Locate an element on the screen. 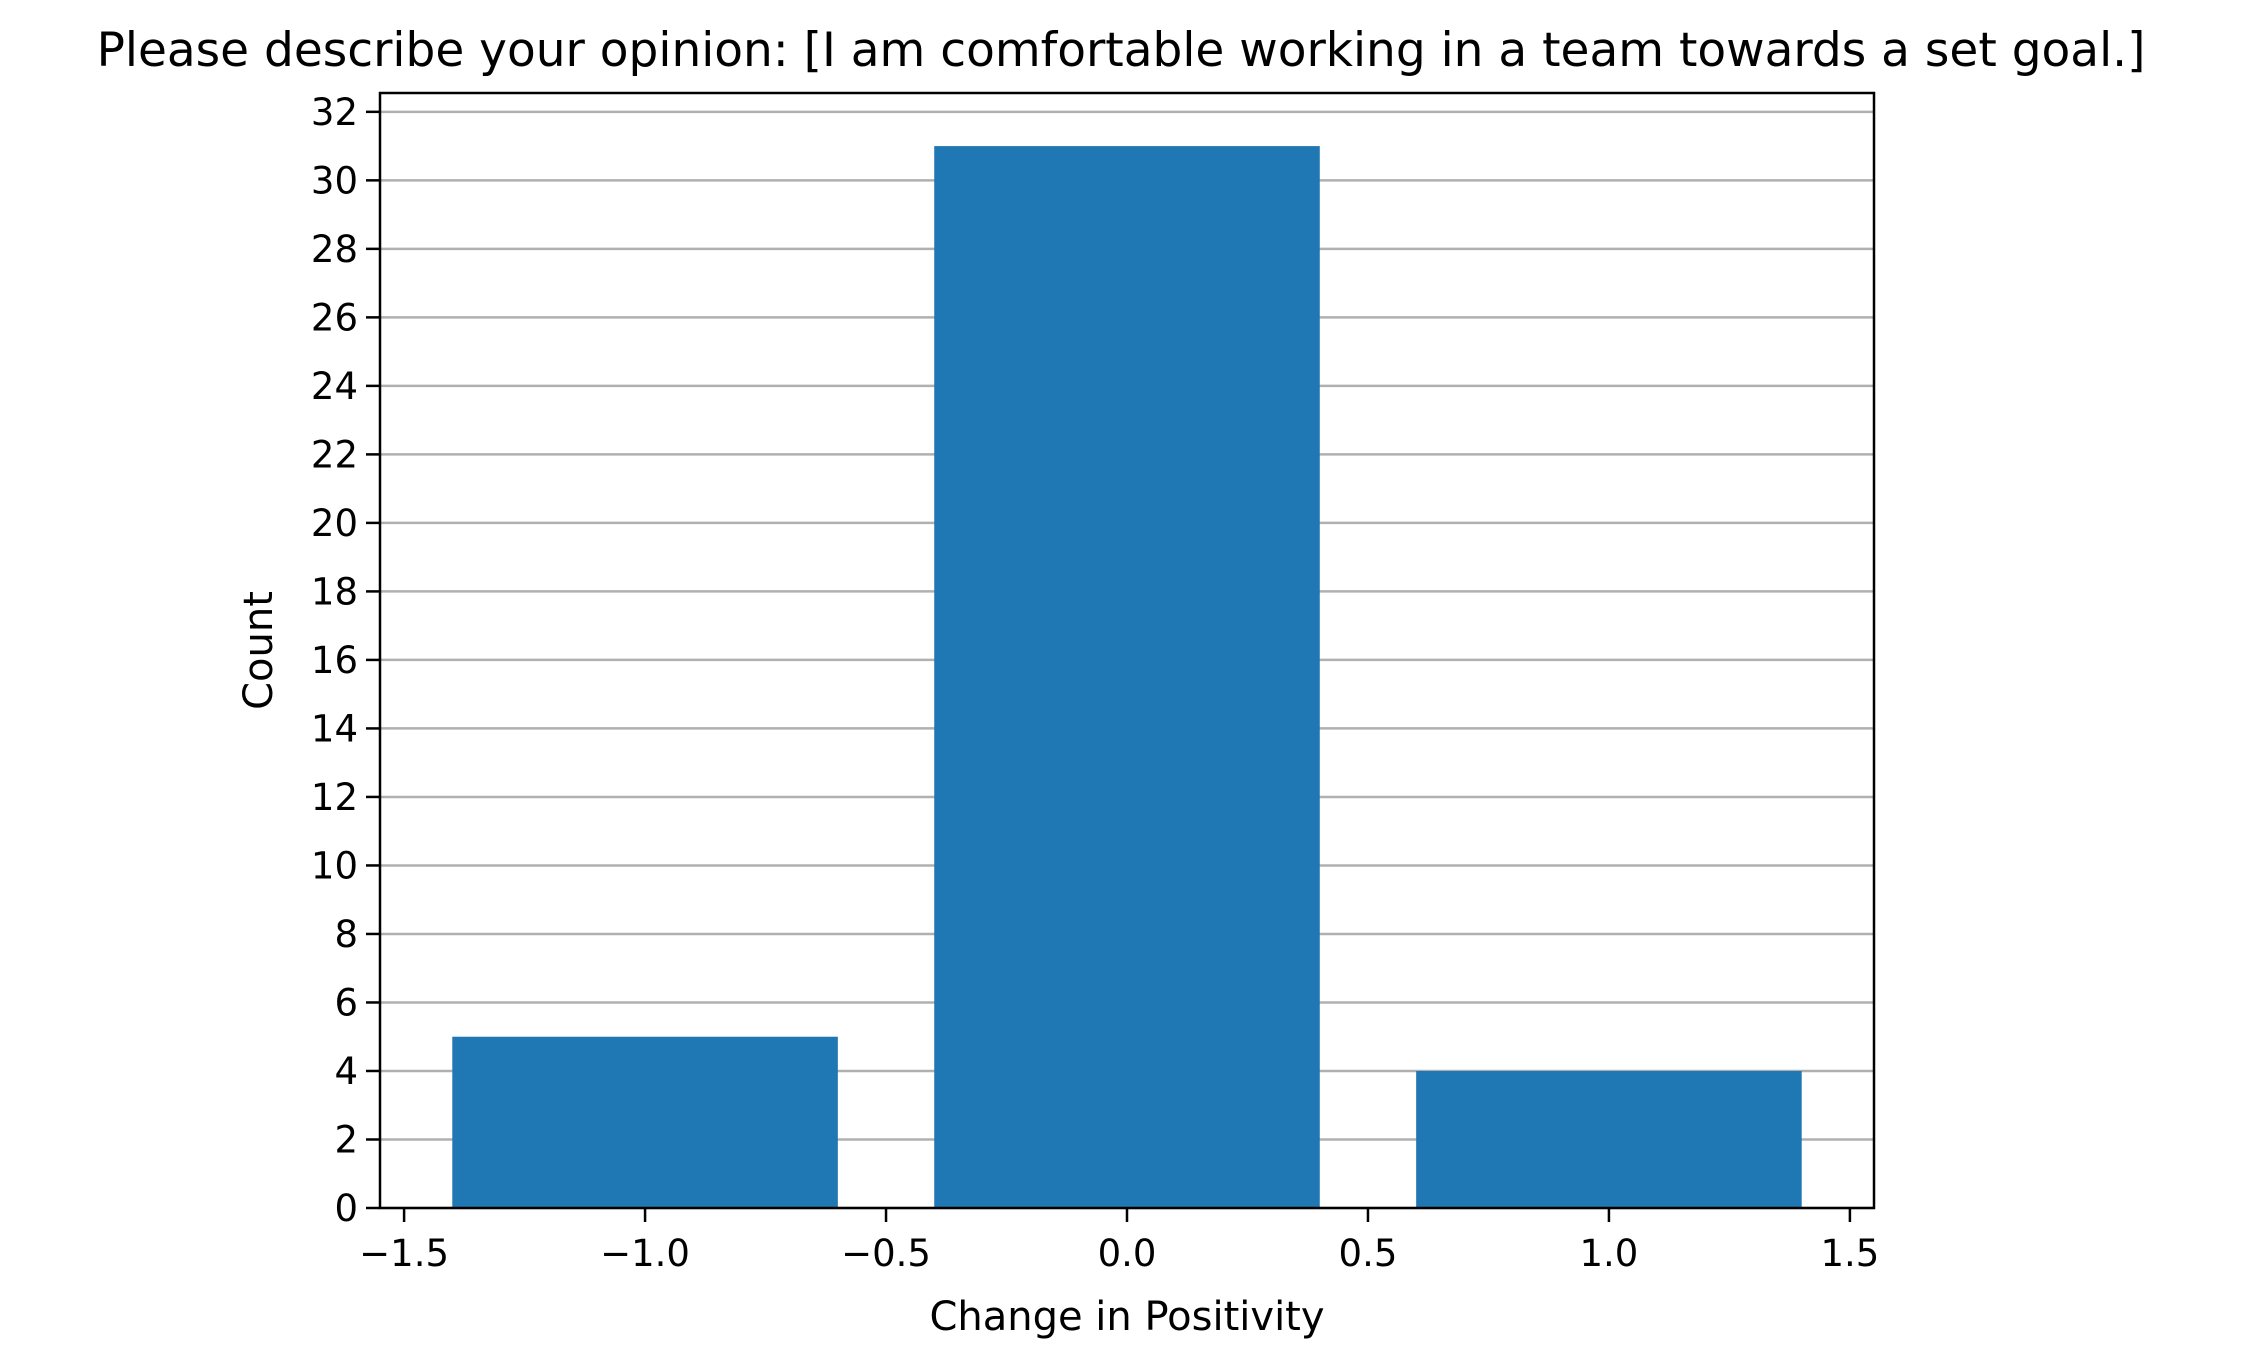 This screenshot has height=1361, width=2242. x-axis-label: Change in Positivity is located at coordinates (1126, 1317).